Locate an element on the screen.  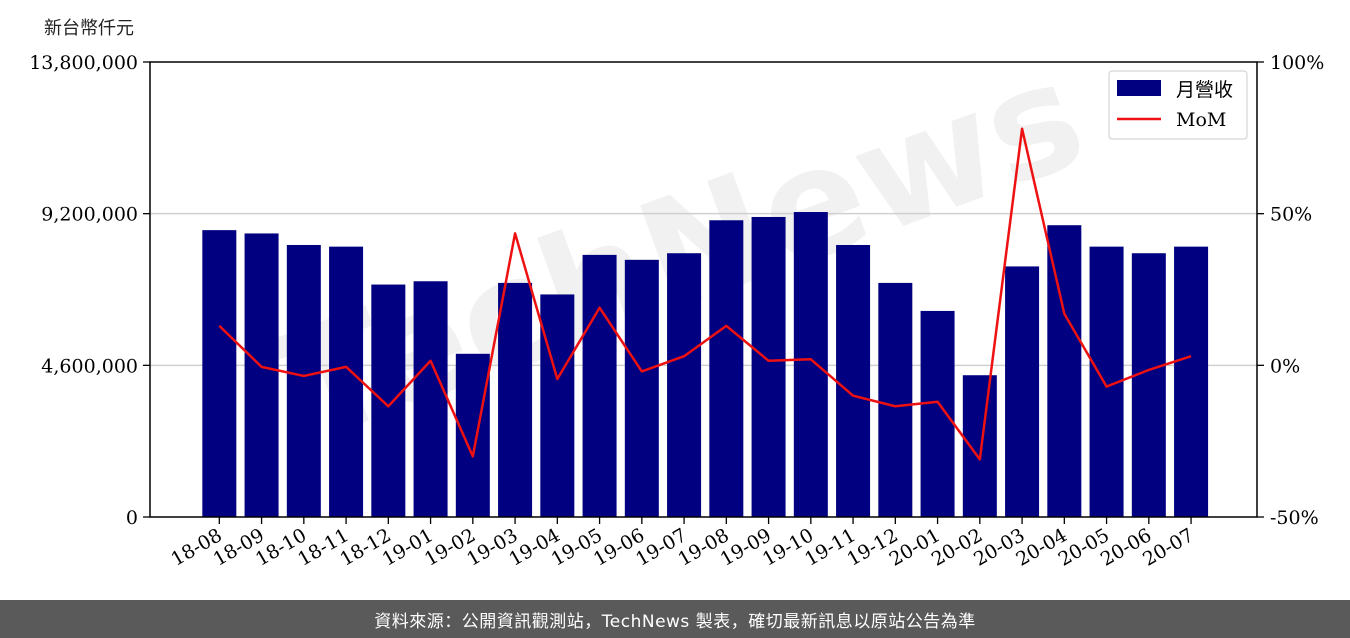
left-tick-label: 9,200,000 is located at coordinates (89, 215).